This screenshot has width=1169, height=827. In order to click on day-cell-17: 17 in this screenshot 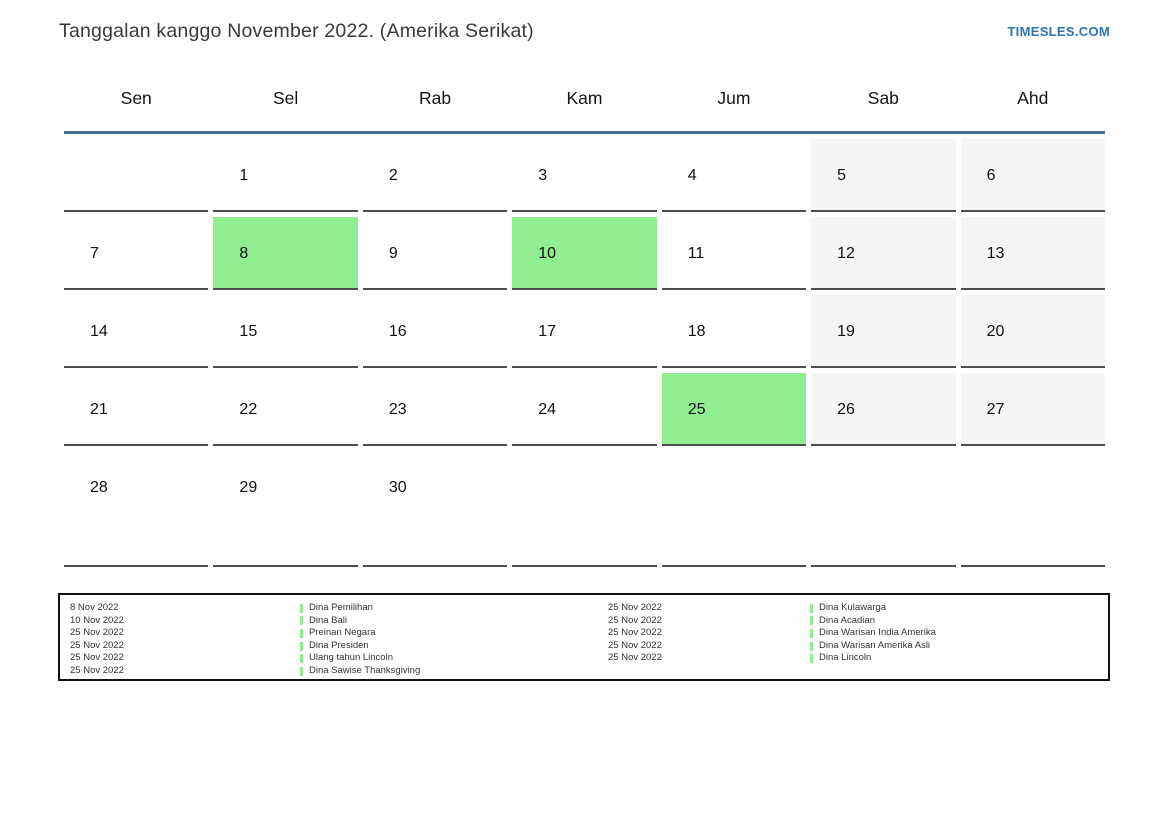, I will do `click(584, 331)`.